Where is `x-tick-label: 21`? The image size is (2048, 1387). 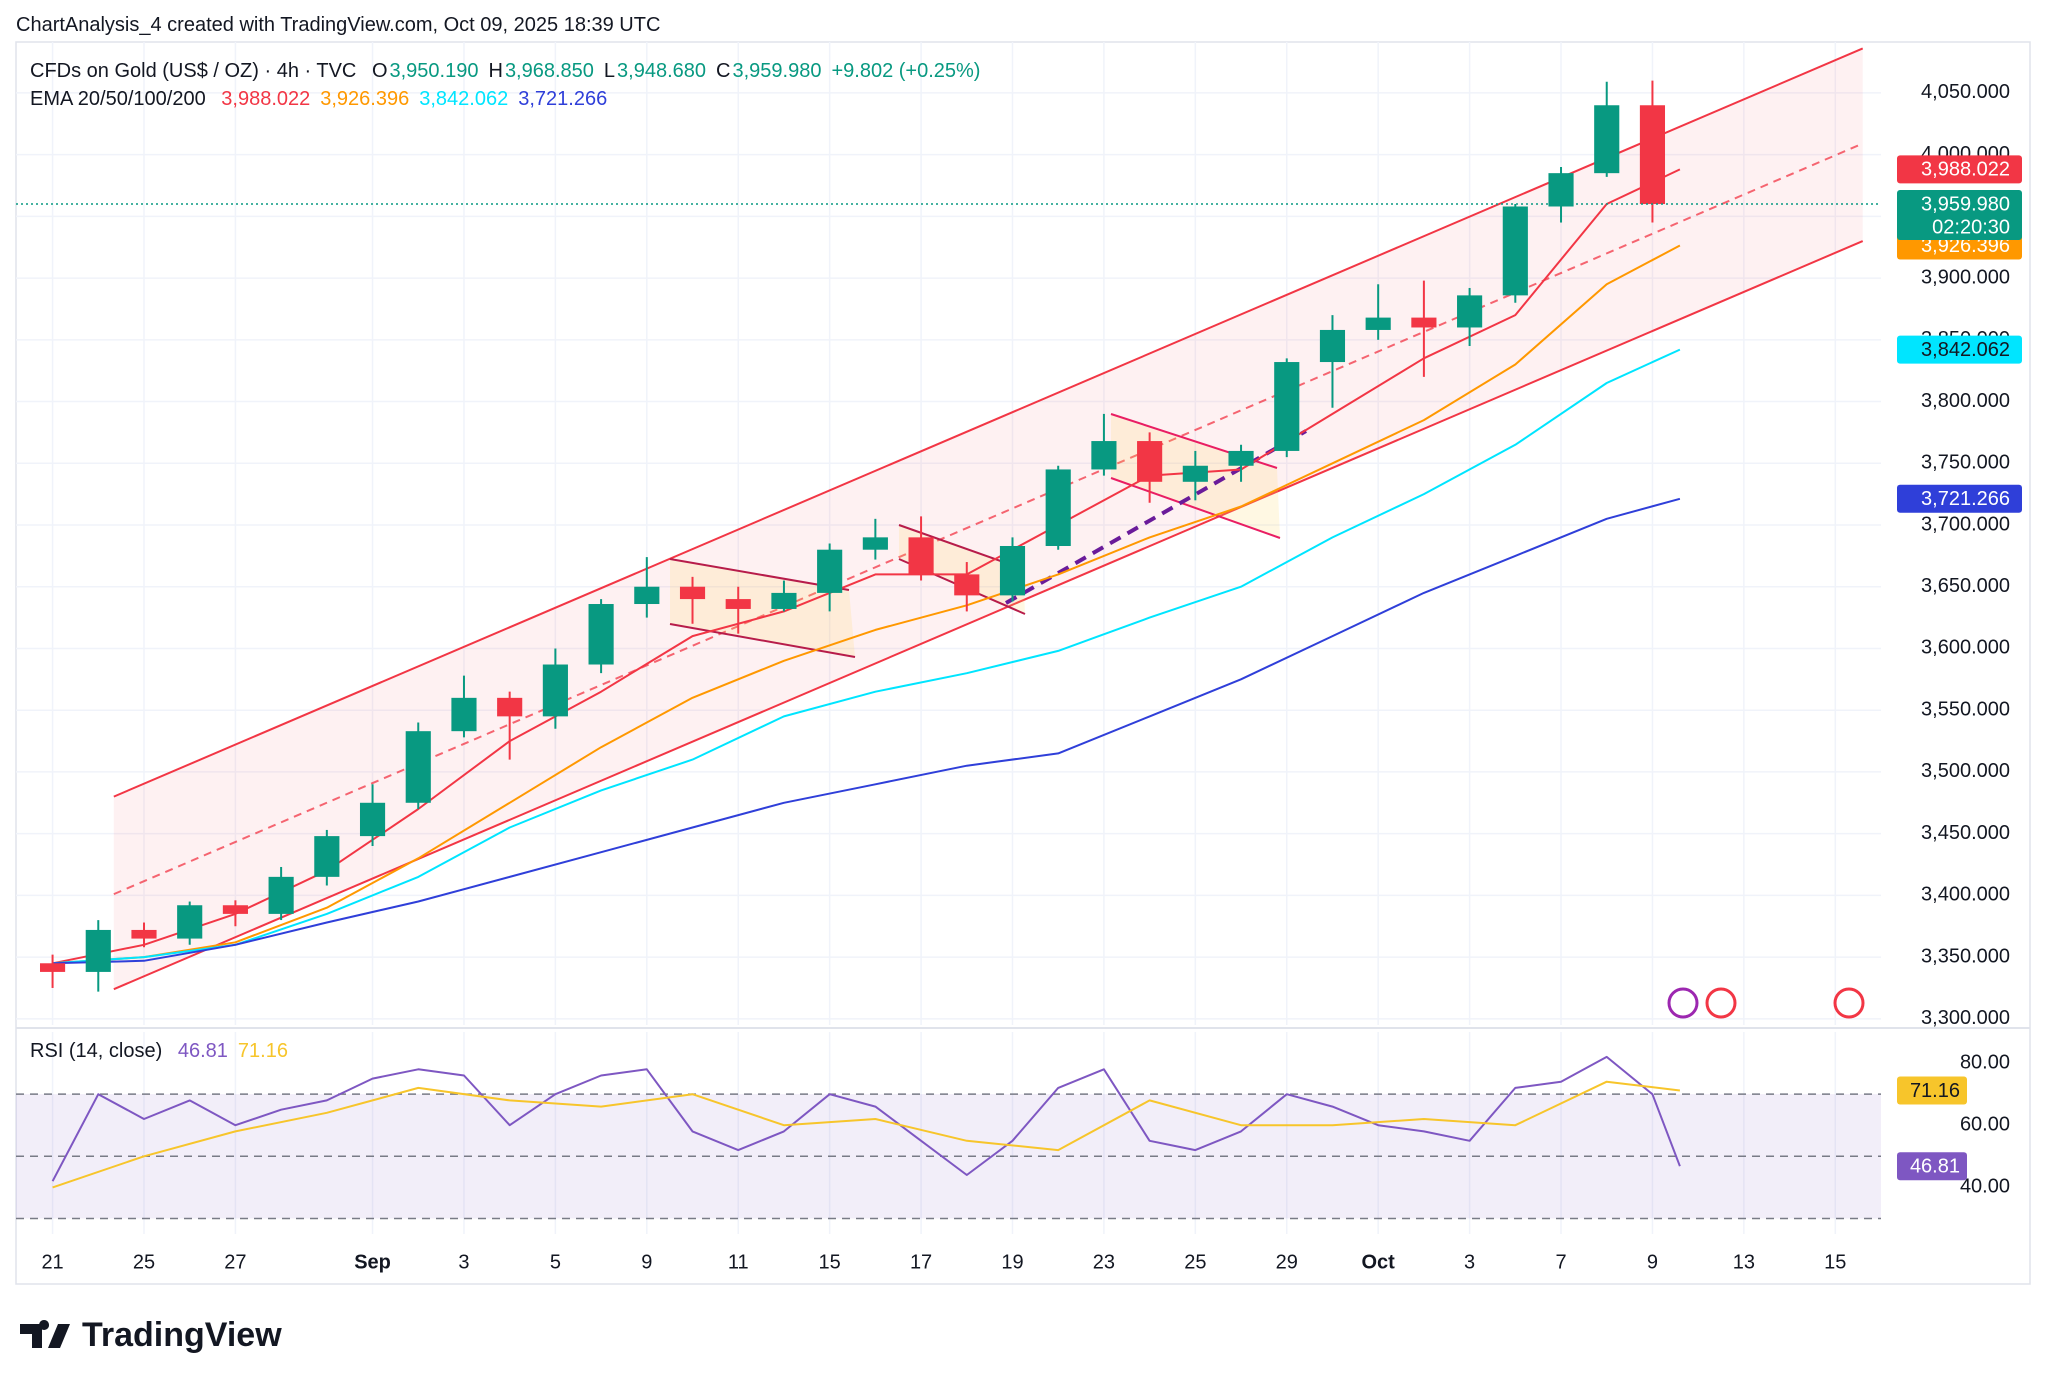
x-tick-label: 21 is located at coordinates (52, 1262).